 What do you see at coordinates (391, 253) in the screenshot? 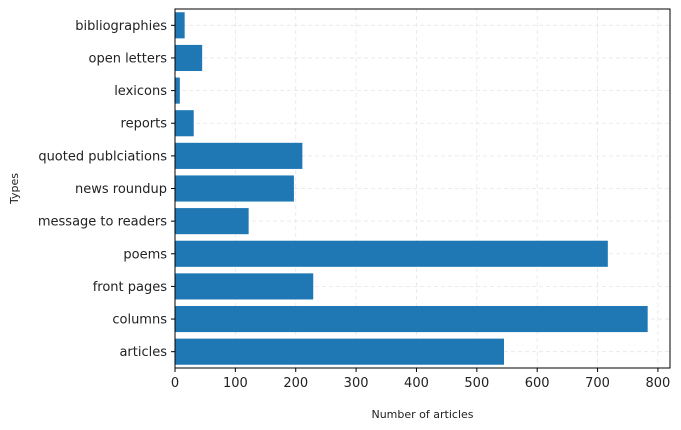
I see `bar-poems` at bounding box center [391, 253].